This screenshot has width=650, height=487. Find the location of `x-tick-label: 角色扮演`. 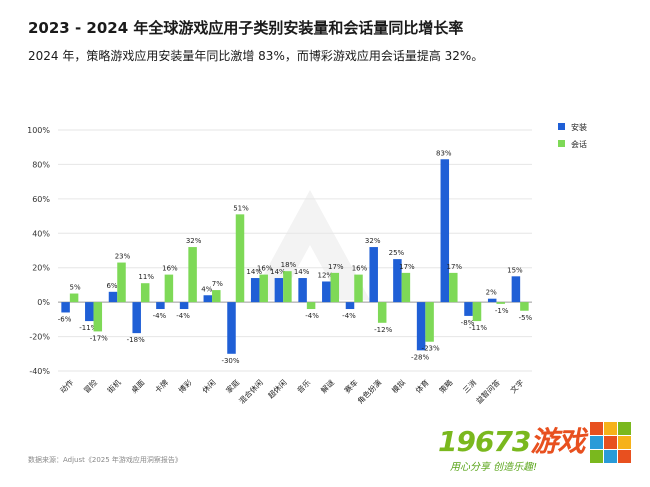

x-tick-label: 角色扮演 is located at coordinates (369, 391).